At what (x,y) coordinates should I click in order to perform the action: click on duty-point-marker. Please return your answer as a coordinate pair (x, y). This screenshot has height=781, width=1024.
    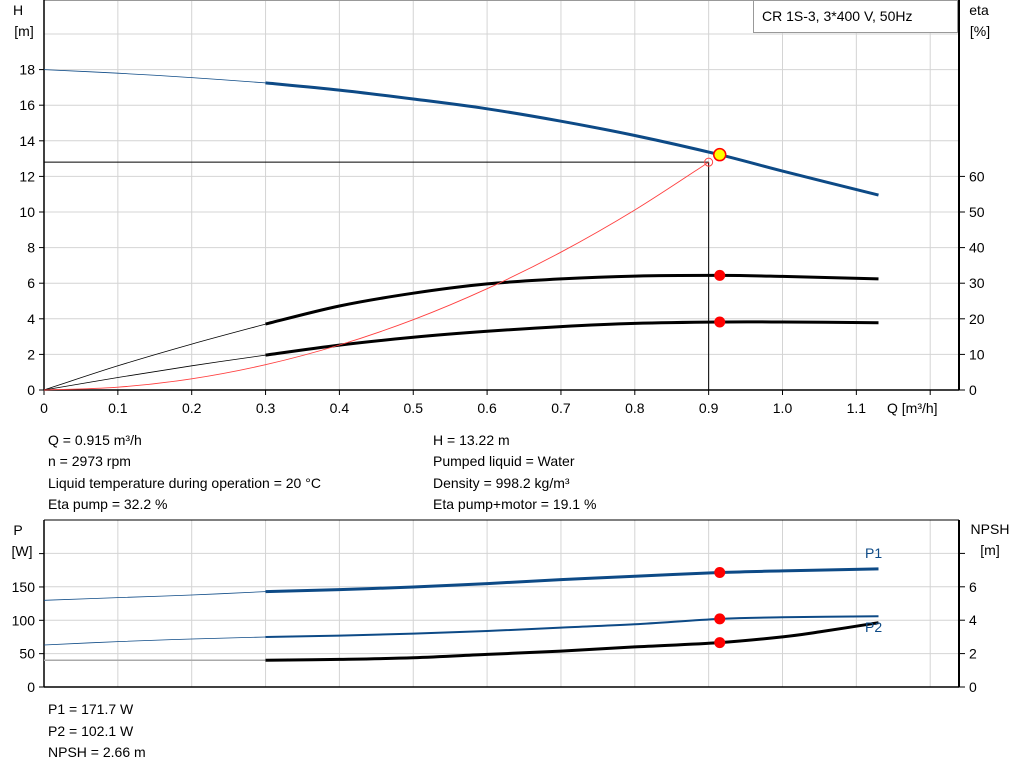
    Looking at the image, I should click on (709, 162).